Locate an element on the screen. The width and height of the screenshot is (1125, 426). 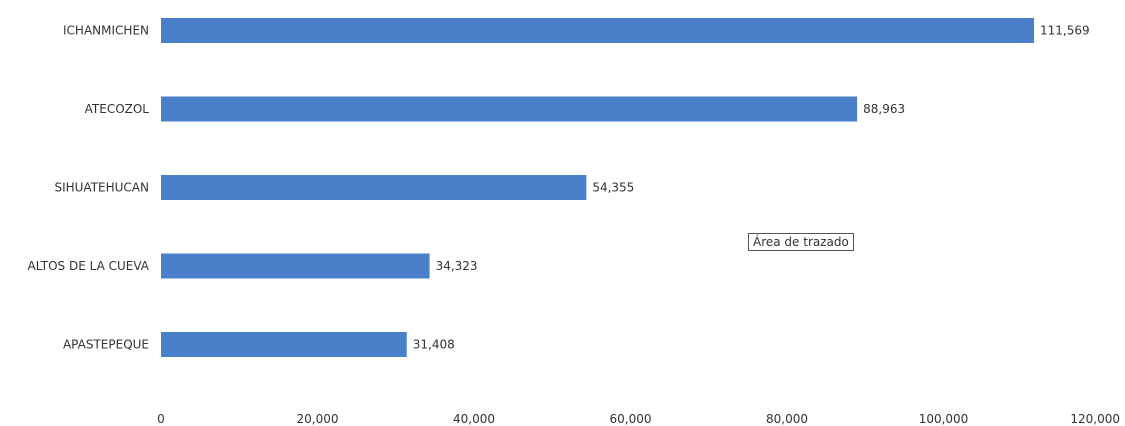
x-tick-label-3: 60,000 is located at coordinates (631, 419).